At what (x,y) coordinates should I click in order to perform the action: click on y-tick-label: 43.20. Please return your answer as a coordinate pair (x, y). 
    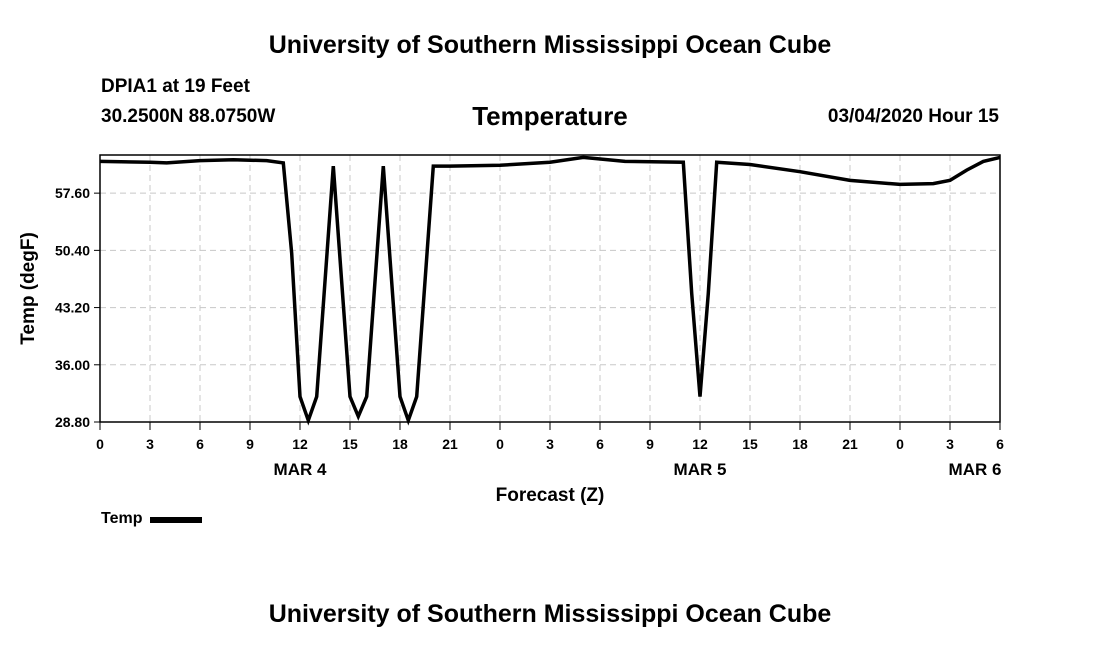
    Looking at the image, I should click on (72, 308).